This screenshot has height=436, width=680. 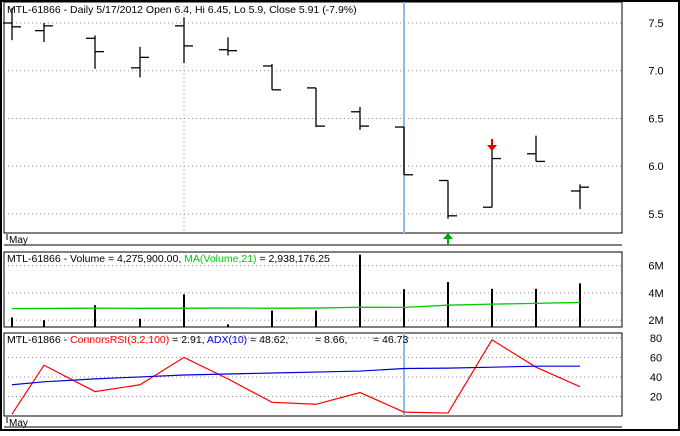 What do you see at coordinates (656, 397) in the screenshot?
I see `indicator-tick-label: 20` at bounding box center [656, 397].